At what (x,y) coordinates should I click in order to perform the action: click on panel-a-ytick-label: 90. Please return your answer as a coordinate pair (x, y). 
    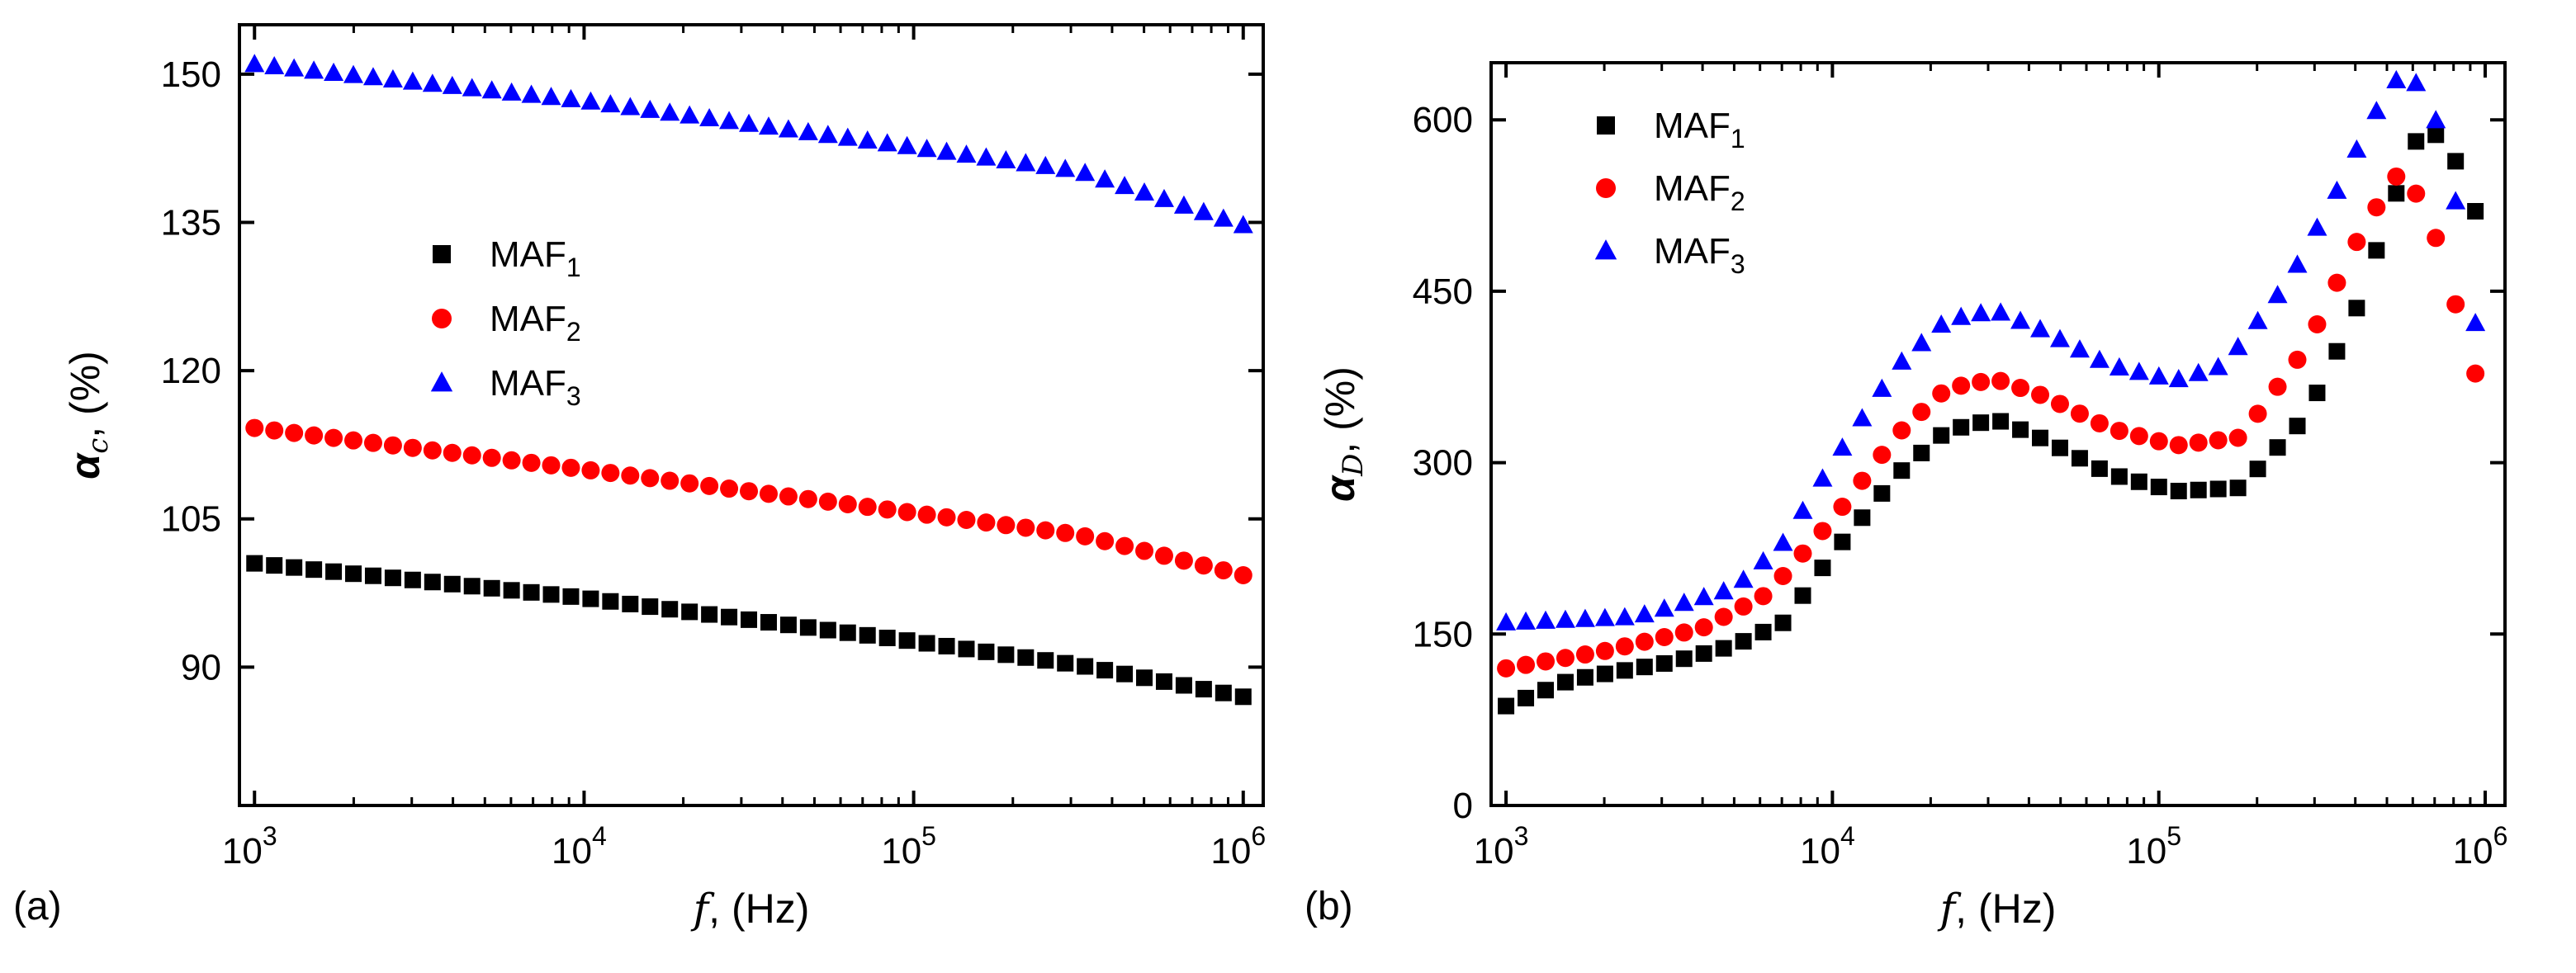
    Looking at the image, I should click on (201, 667).